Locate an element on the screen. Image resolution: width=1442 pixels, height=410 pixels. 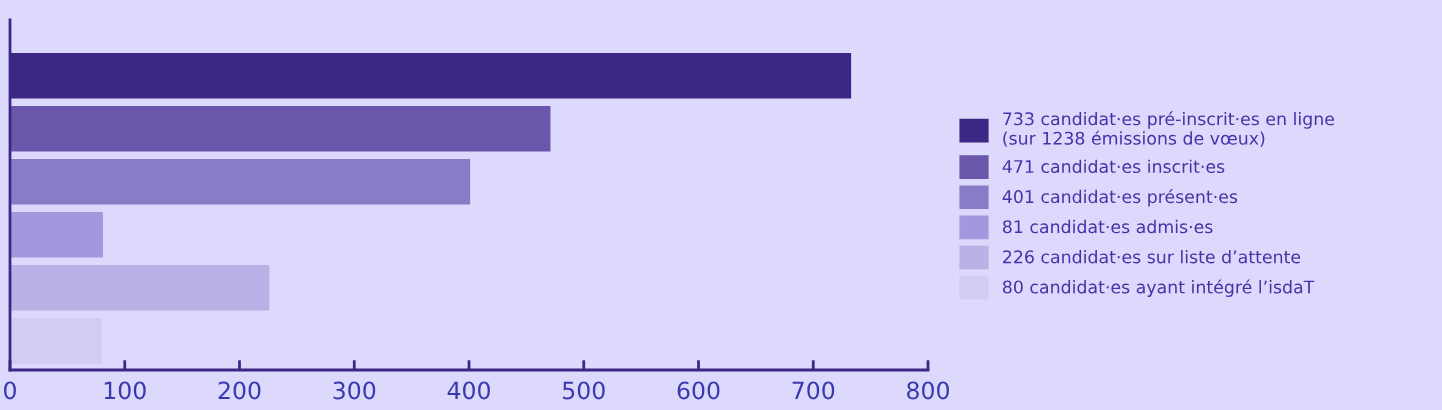
x-tick-label: 200 is located at coordinates (239, 390).